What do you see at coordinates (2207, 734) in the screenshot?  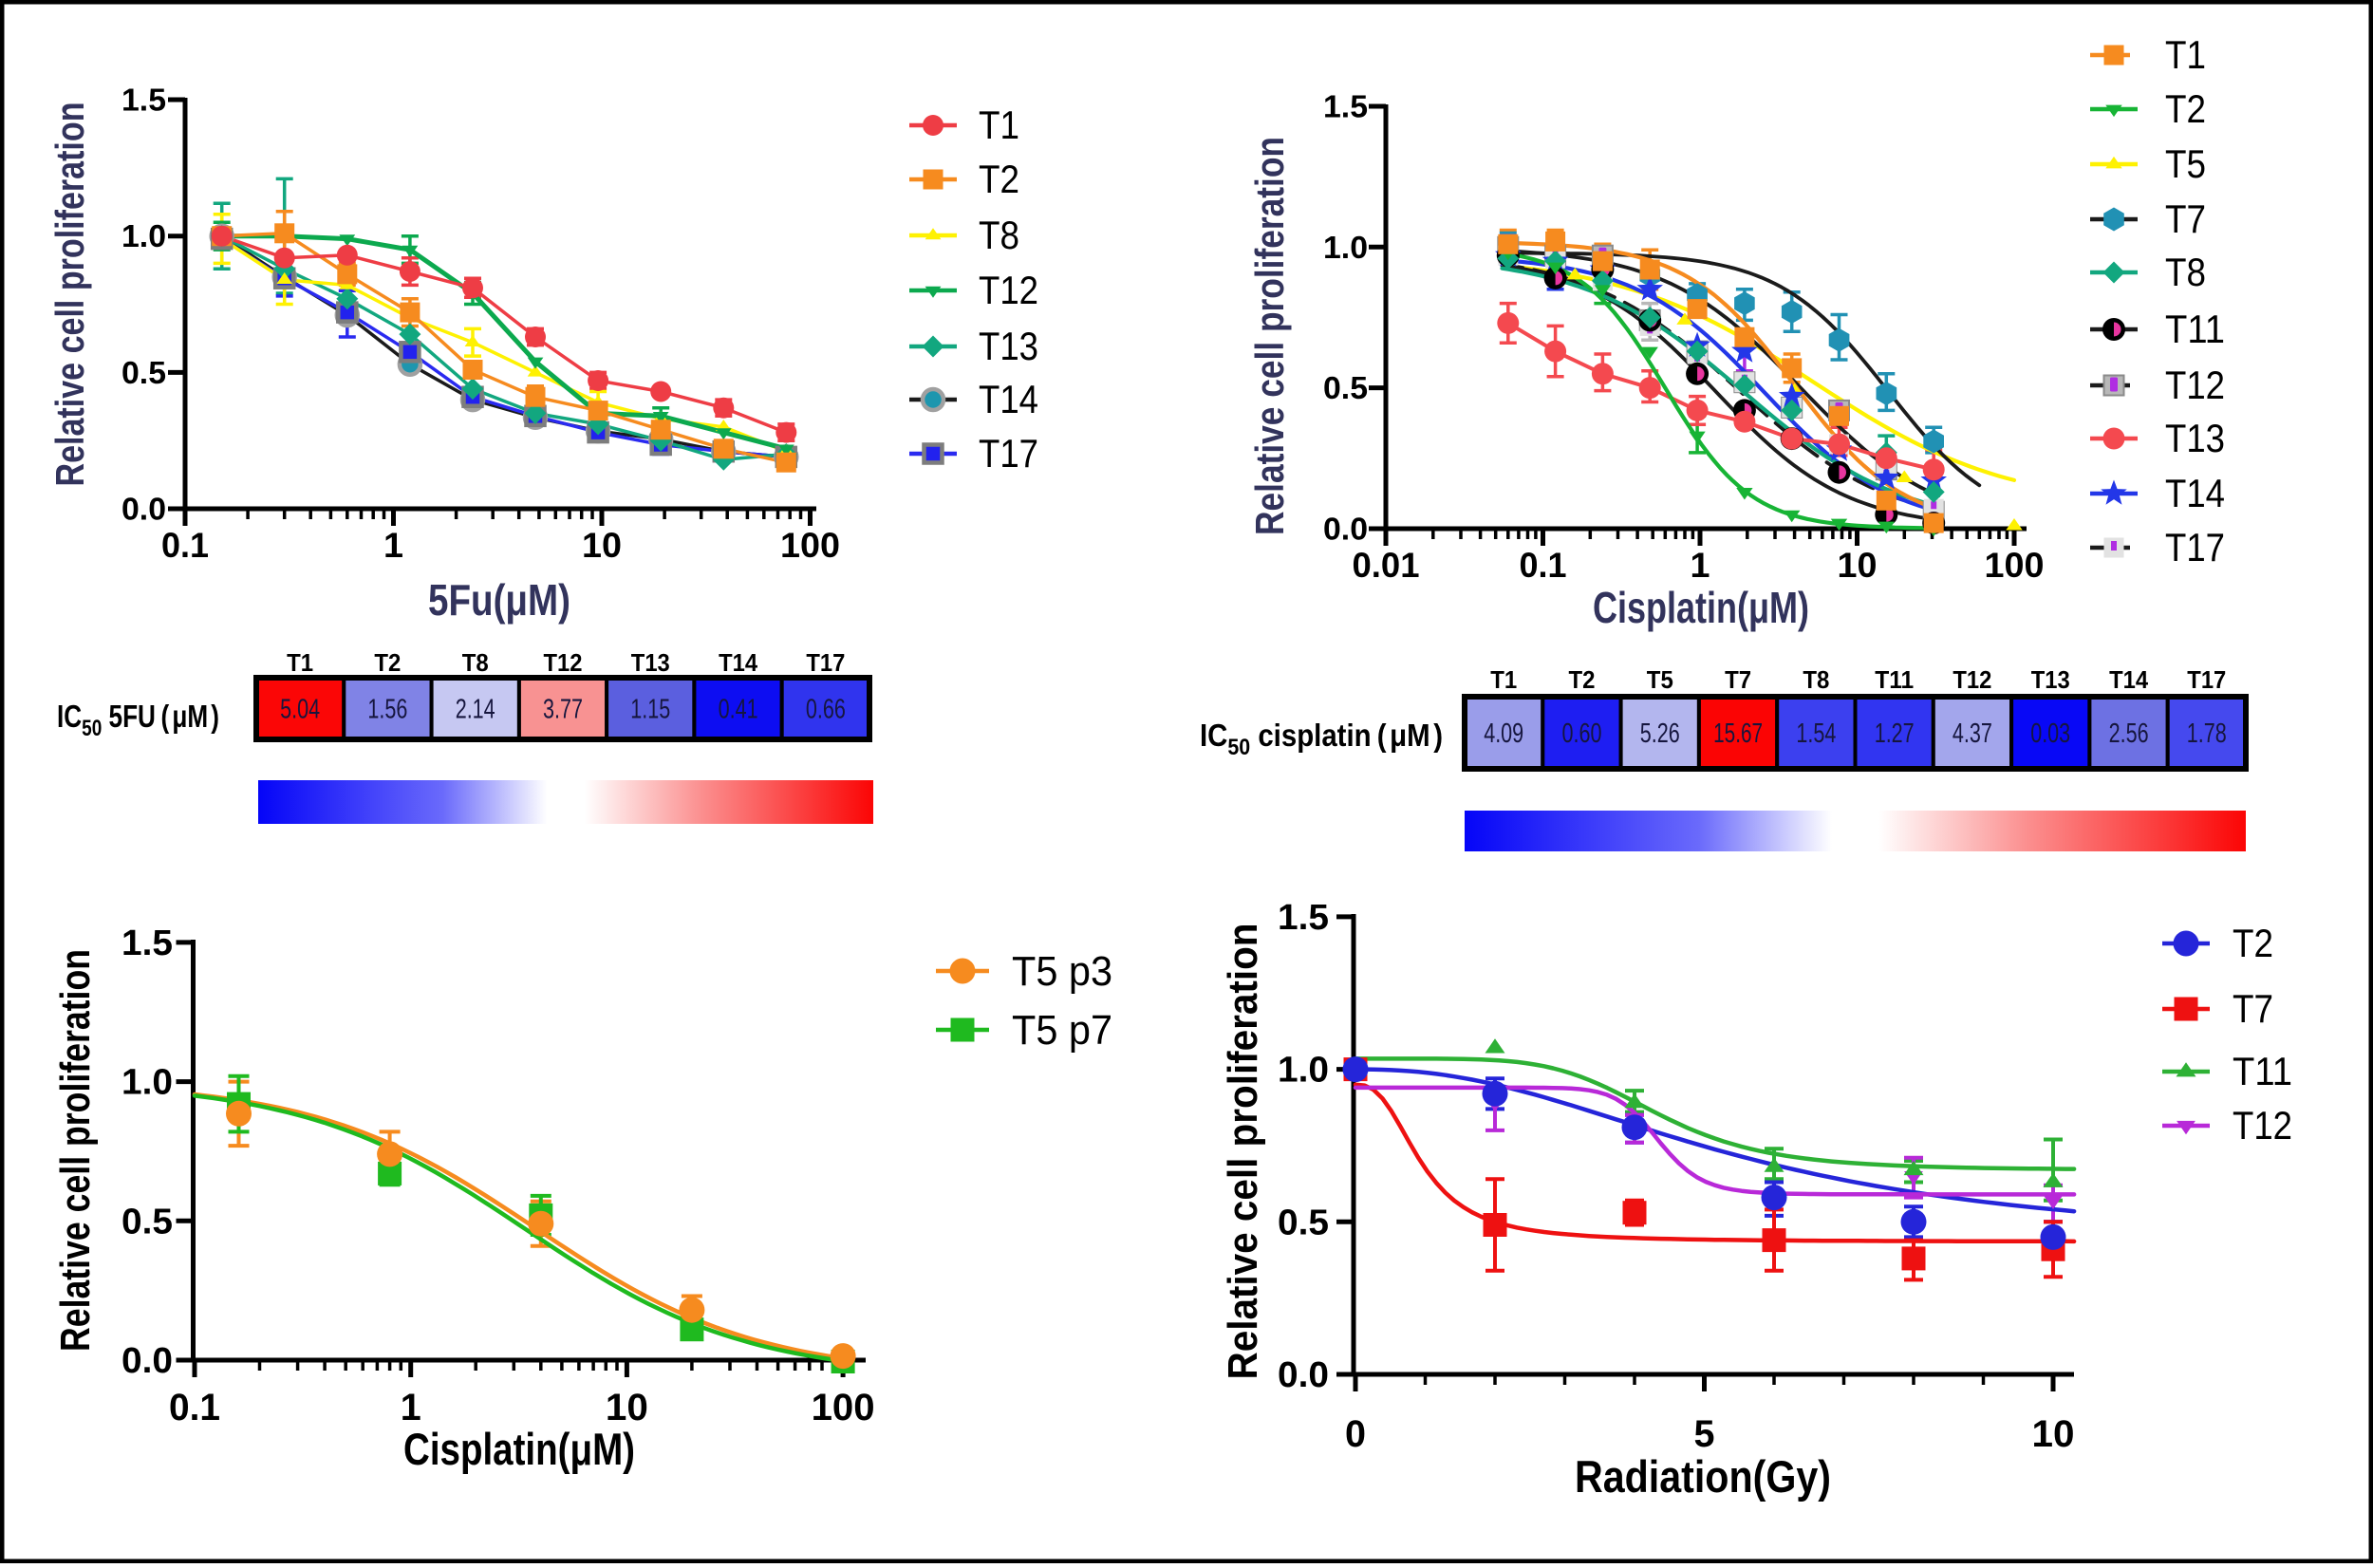 I see `svg-text: 1.78` at bounding box center [2207, 734].